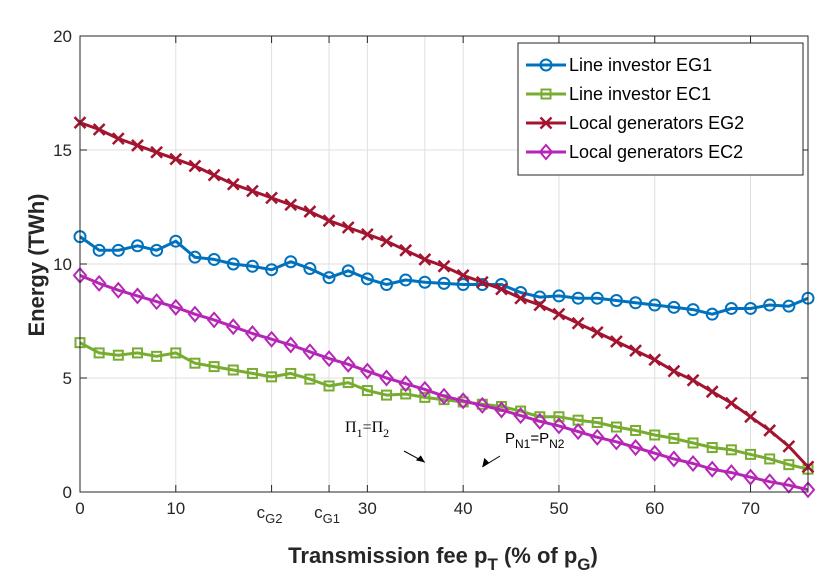 This screenshot has height=581, width=830. I want to click on y-tick-label: 20, so click(62, 36).